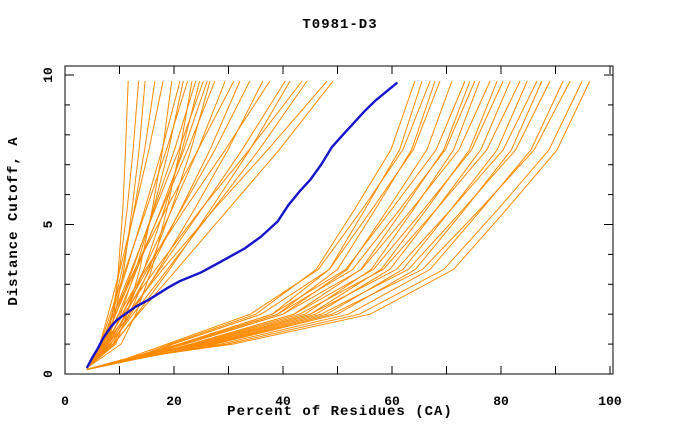 The height and width of the screenshot is (440, 680). What do you see at coordinates (340, 25) in the screenshot?
I see `chart-title: T0981-D3` at bounding box center [340, 25].